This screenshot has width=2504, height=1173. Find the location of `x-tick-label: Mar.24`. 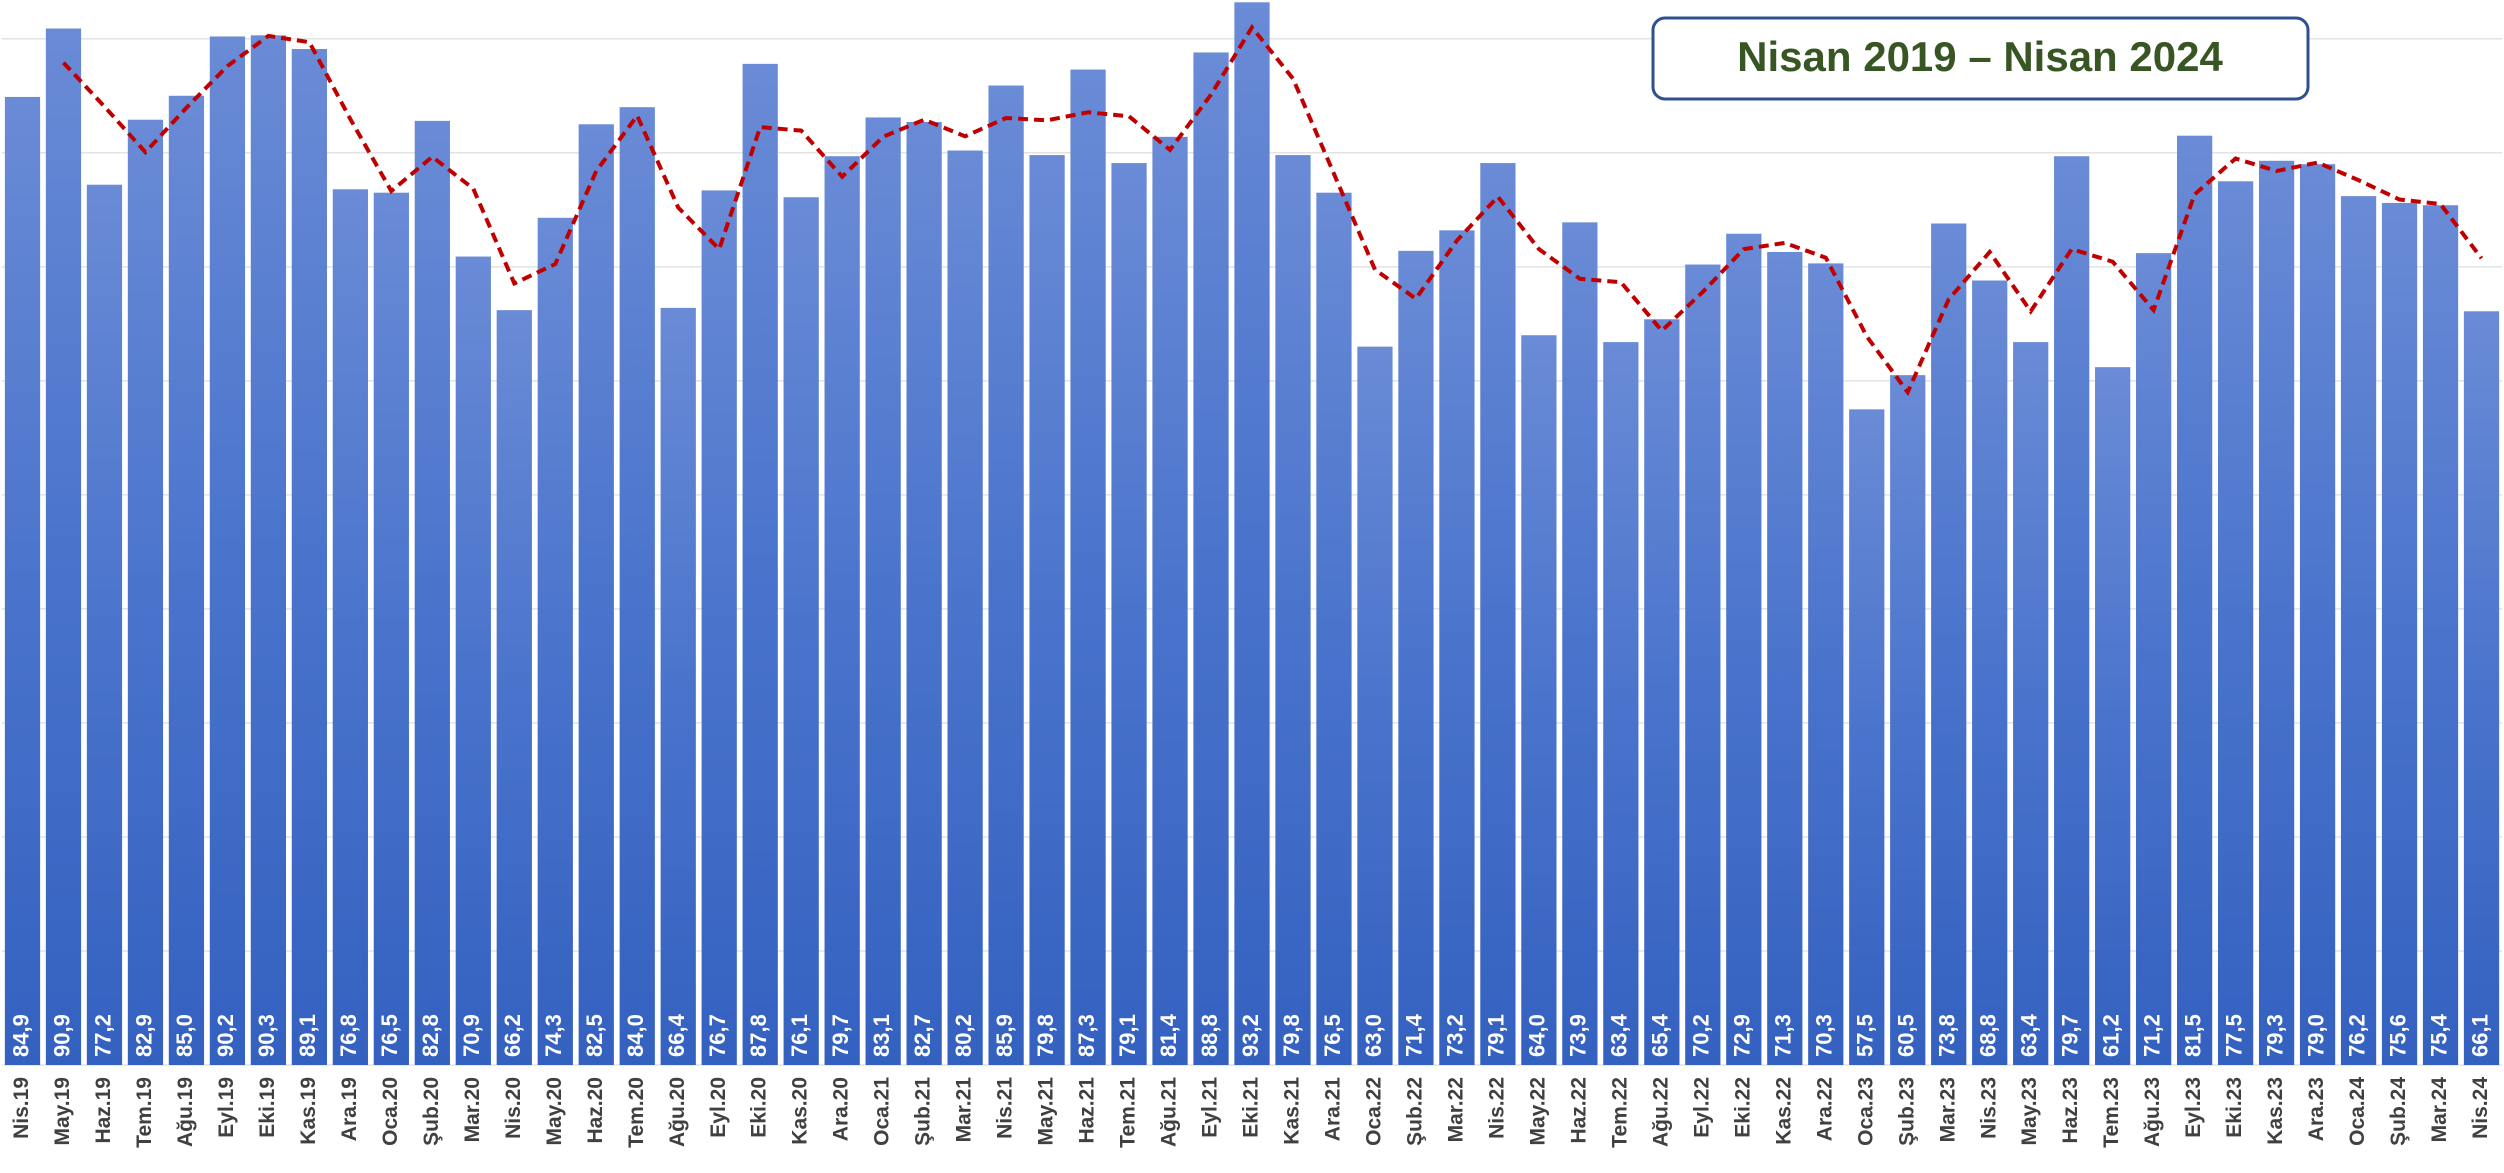

x-tick-label: Mar.24 is located at coordinates (2439, 1110).